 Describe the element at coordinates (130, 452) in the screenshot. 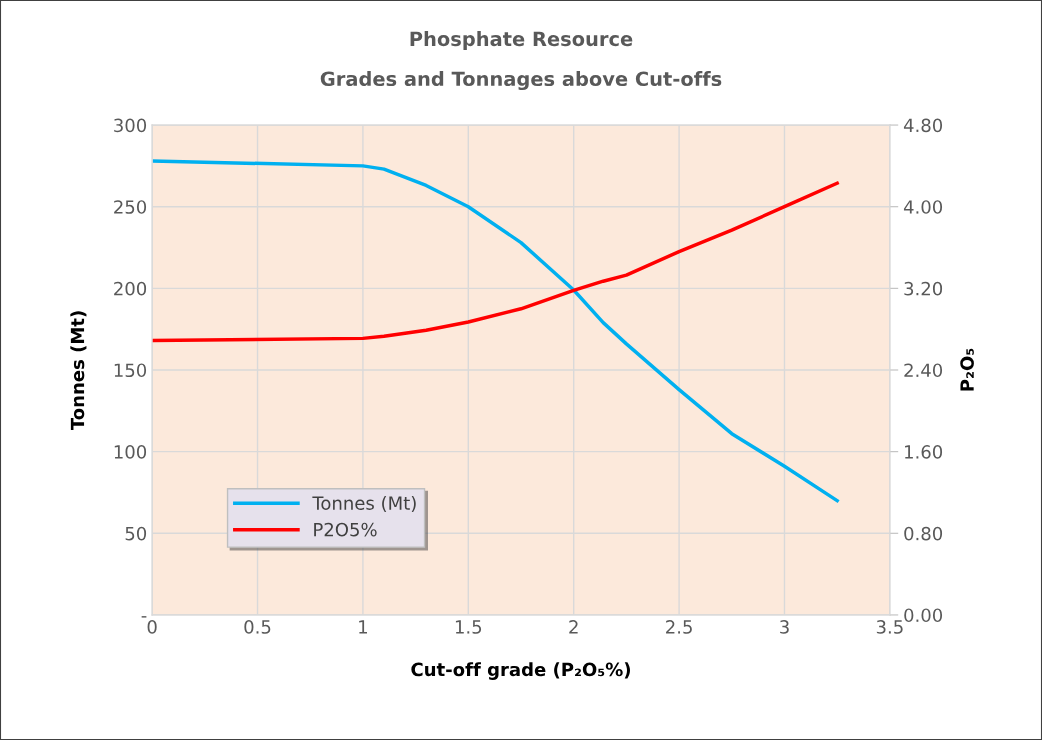

I see `y-tick-label: 100` at that location.